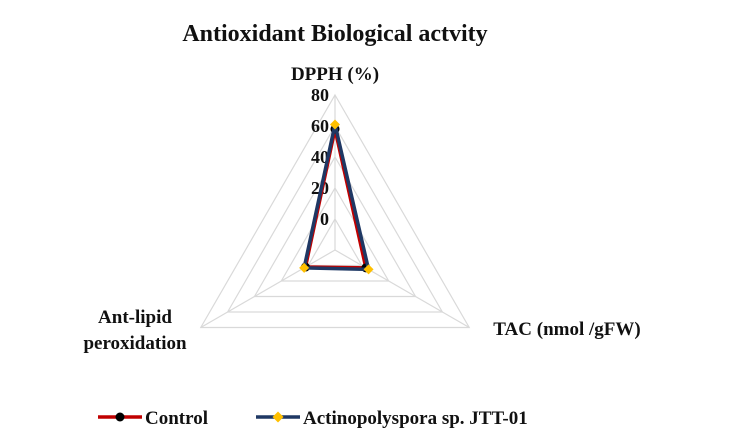 This screenshot has height=447, width=744. Describe the element at coordinates (120, 417) in the screenshot. I see `legend-swatch-control-marker` at that location.